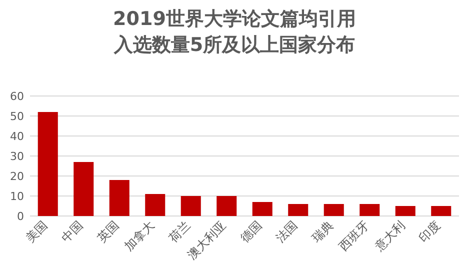  Describe the element at coordinates (179, 232) in the screenshot. I see `x-tick-label: 荷兰` at that location.